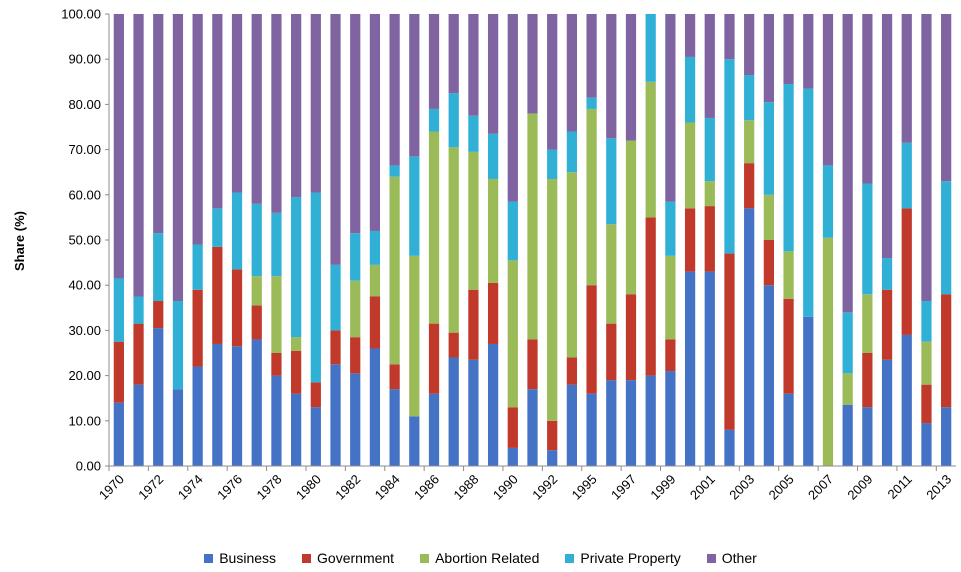 The height and width of the screenshot is (572, 961). I want to click on bar-segment-abortion-related-1992, so click(552, 299).